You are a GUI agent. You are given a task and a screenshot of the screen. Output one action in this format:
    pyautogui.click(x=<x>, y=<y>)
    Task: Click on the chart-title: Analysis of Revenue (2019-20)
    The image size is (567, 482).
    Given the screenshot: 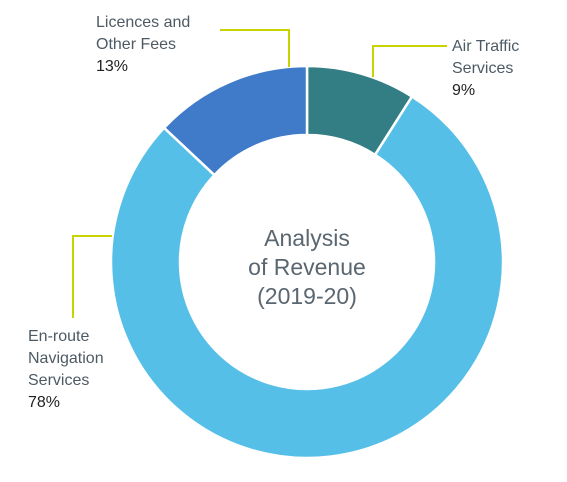 What is the action you would take?
    pyautogui.click(x=307, y=267)
    